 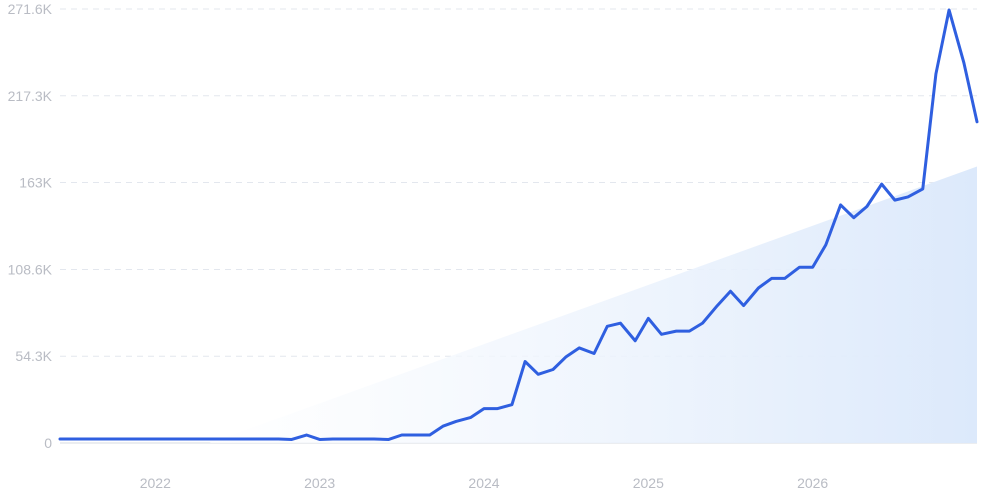 What do you see at coordinates (30, 9) in the screenshot?
I see `y-tick-label: 271.6K` at bounding box center [30, 9].